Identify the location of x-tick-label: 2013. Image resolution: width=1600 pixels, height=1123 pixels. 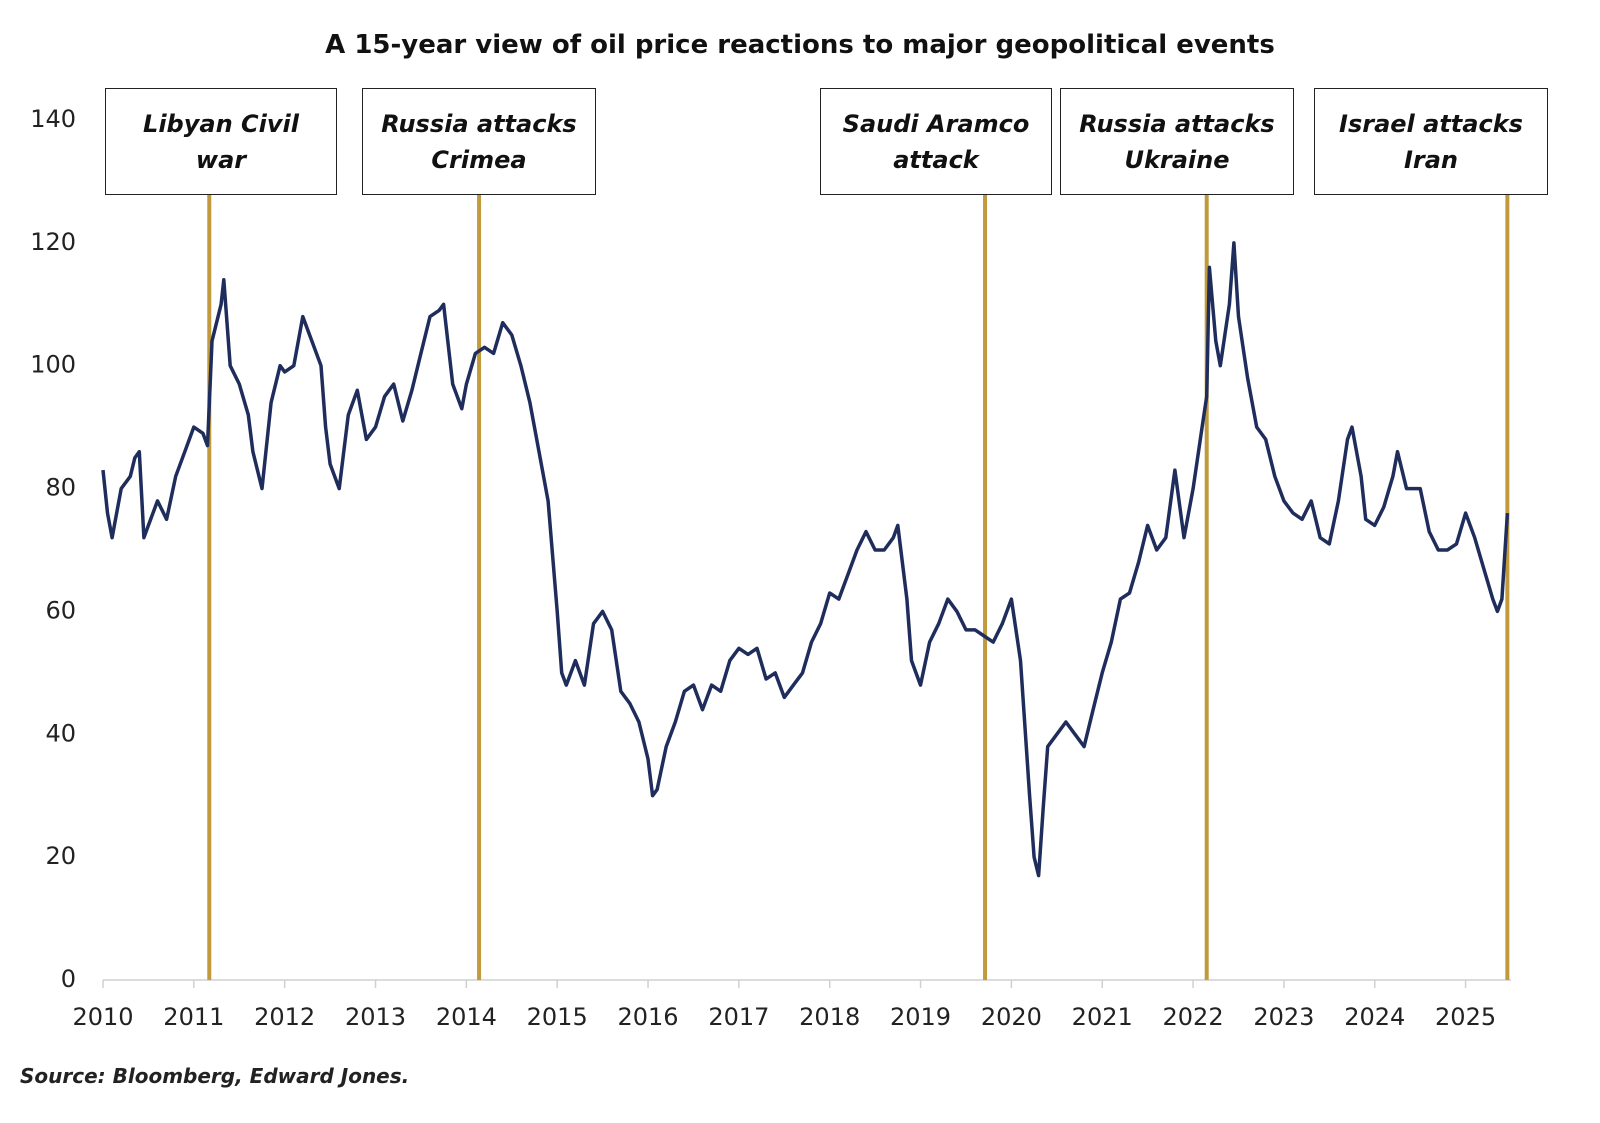
(375, 1017).